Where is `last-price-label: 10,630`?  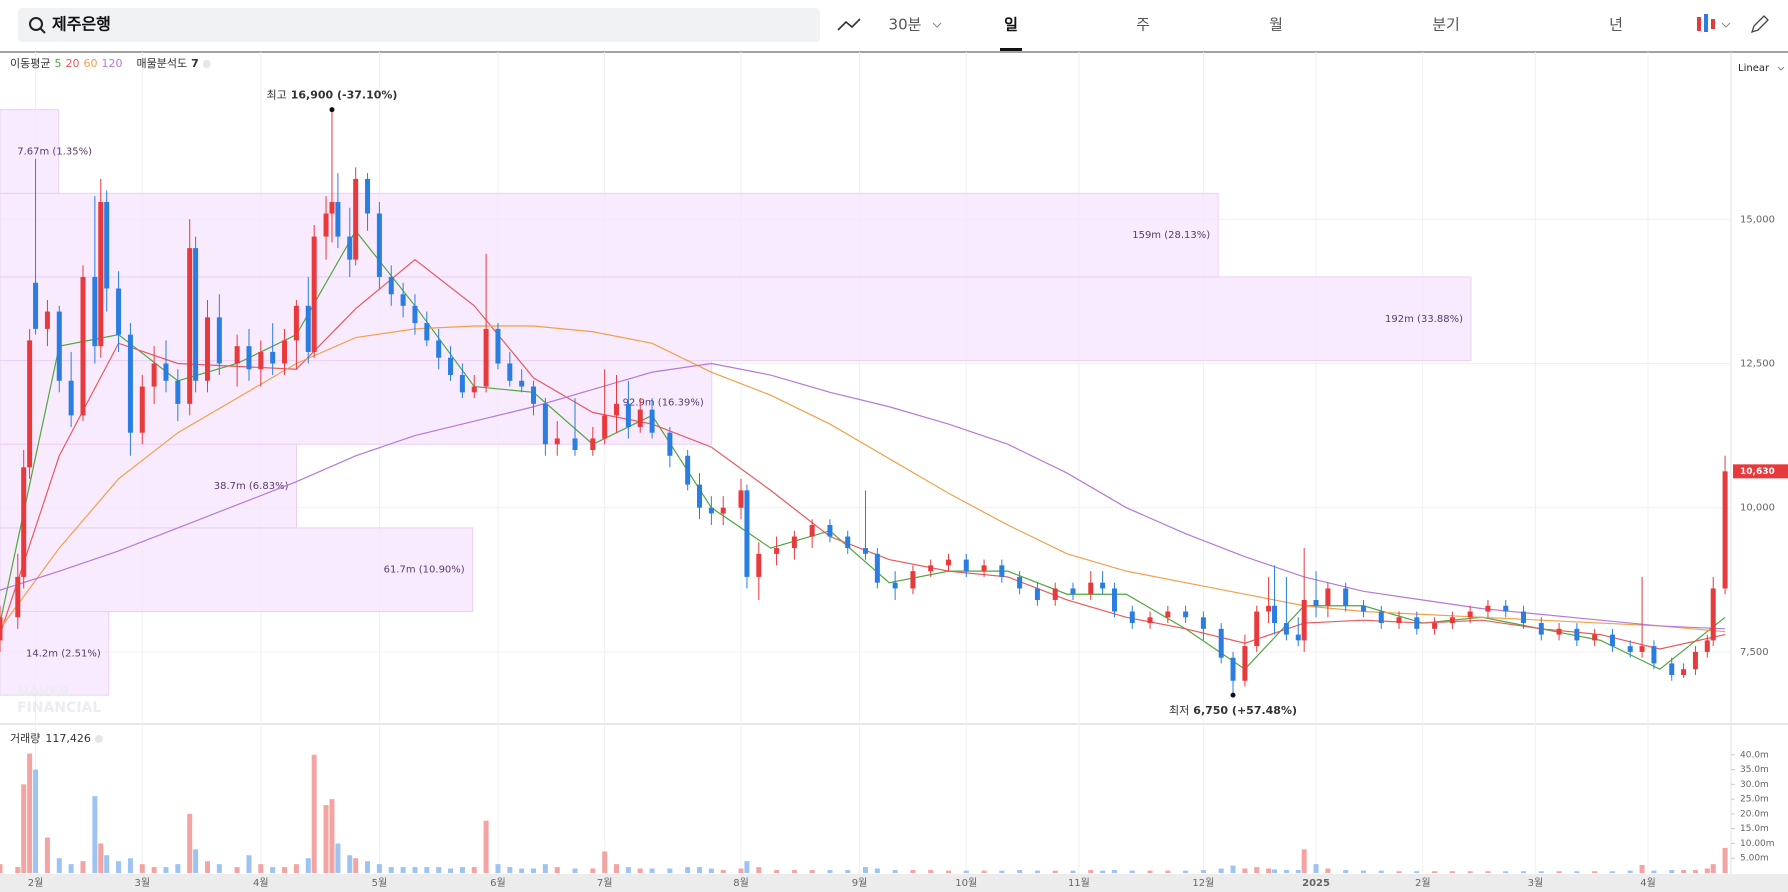
last-price-label: 10,630 is located at coordinates (1757, 472).